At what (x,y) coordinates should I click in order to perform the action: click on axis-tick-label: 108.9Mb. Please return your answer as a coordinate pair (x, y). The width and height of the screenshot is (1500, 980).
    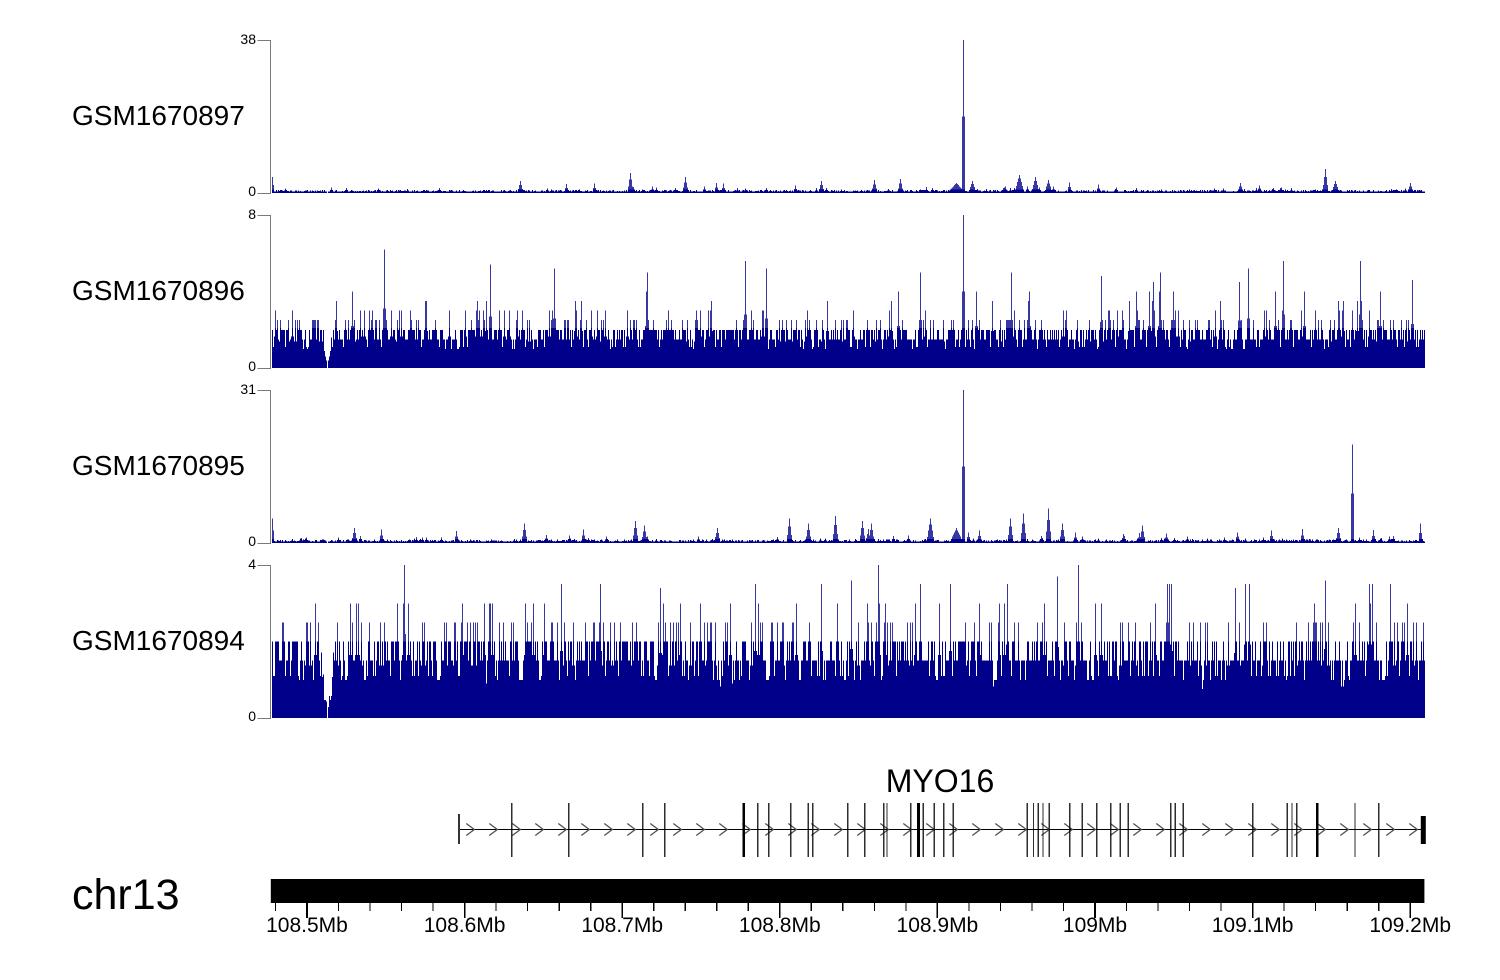
    Looking at the image, I should click on (937, 925).